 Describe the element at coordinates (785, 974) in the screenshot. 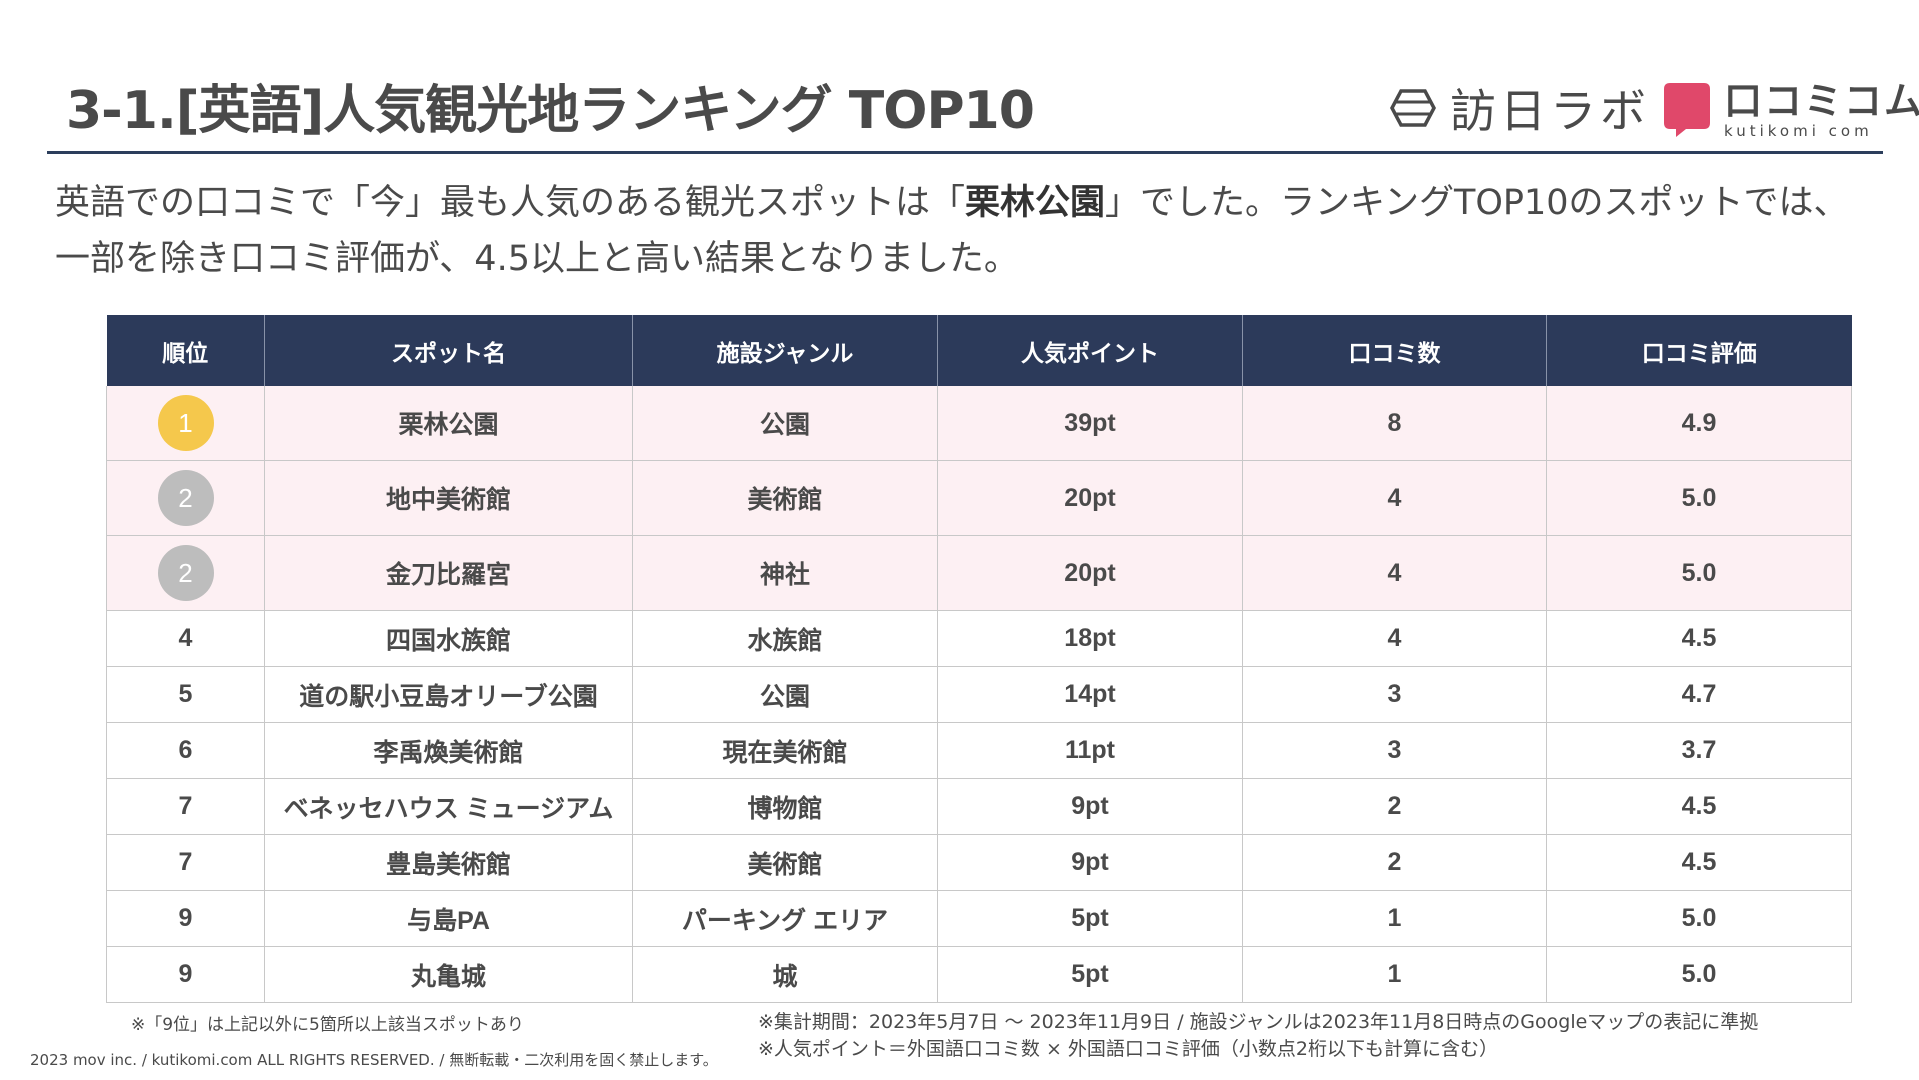

I see `genre-cell: 城` at that location.